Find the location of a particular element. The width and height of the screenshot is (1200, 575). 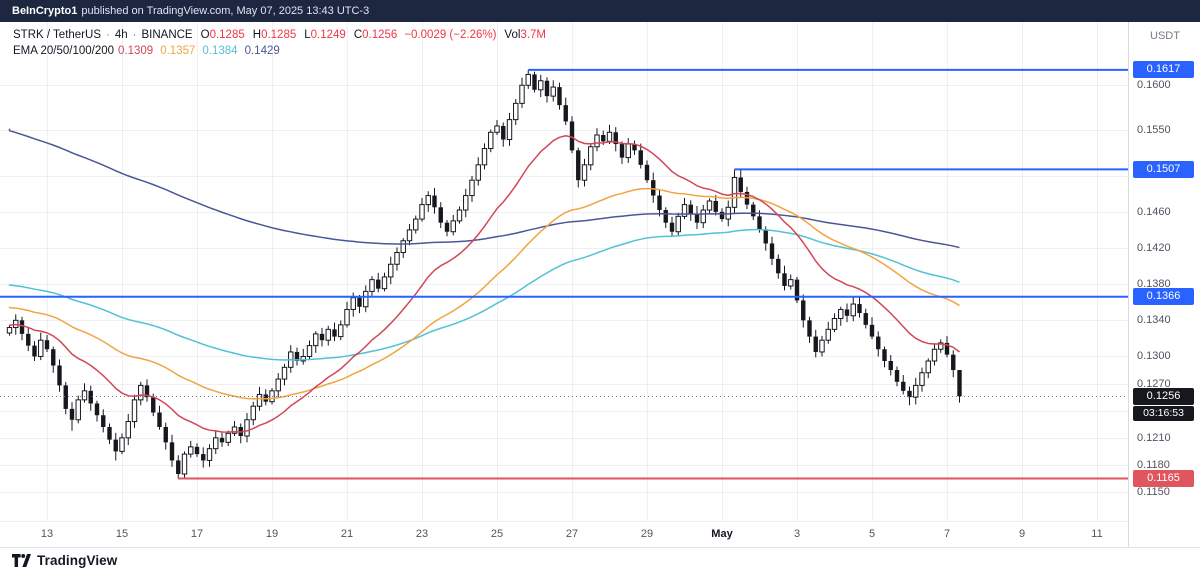

price-axis-label: 0.1210 is located at coordinates (1154, 437).